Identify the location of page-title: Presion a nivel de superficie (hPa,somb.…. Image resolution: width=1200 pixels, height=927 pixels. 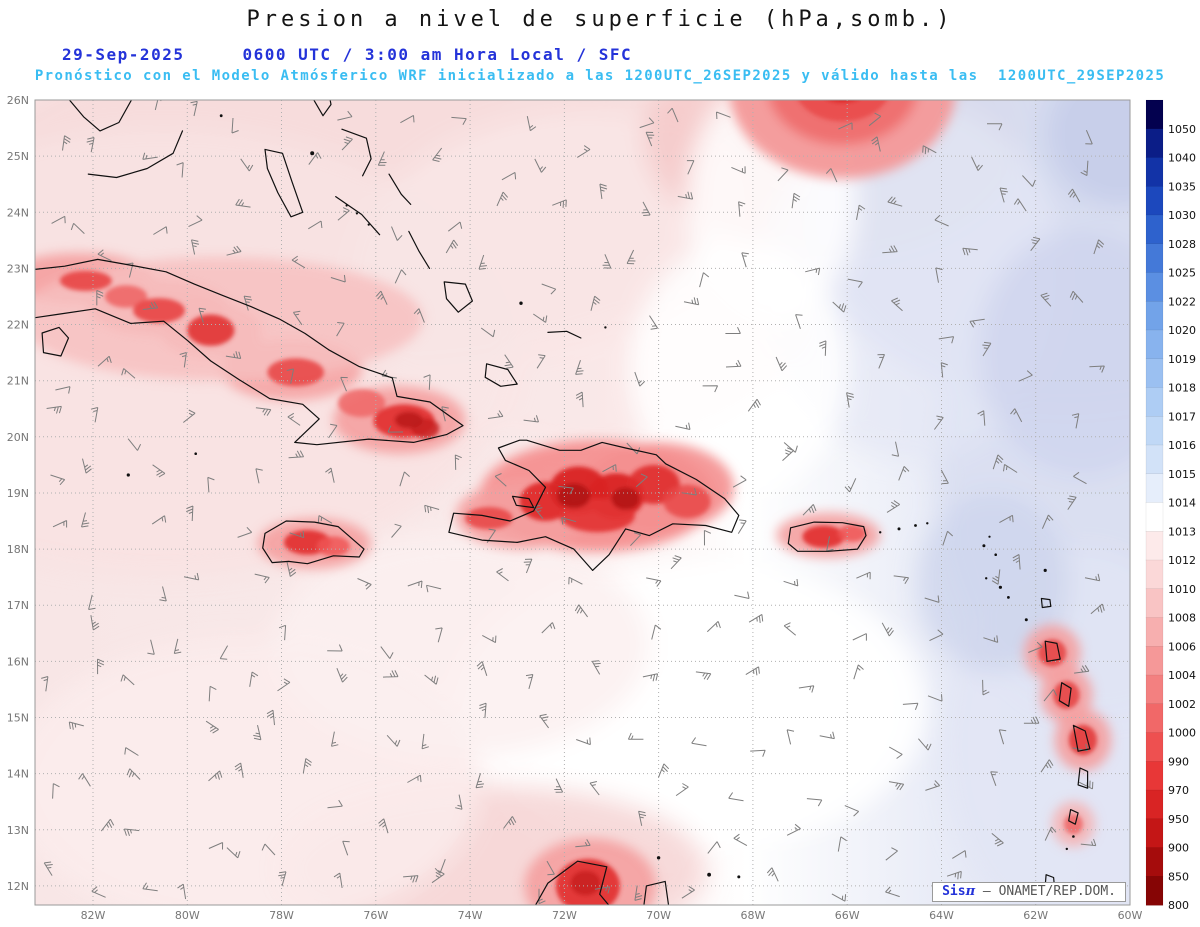
(600, 19).